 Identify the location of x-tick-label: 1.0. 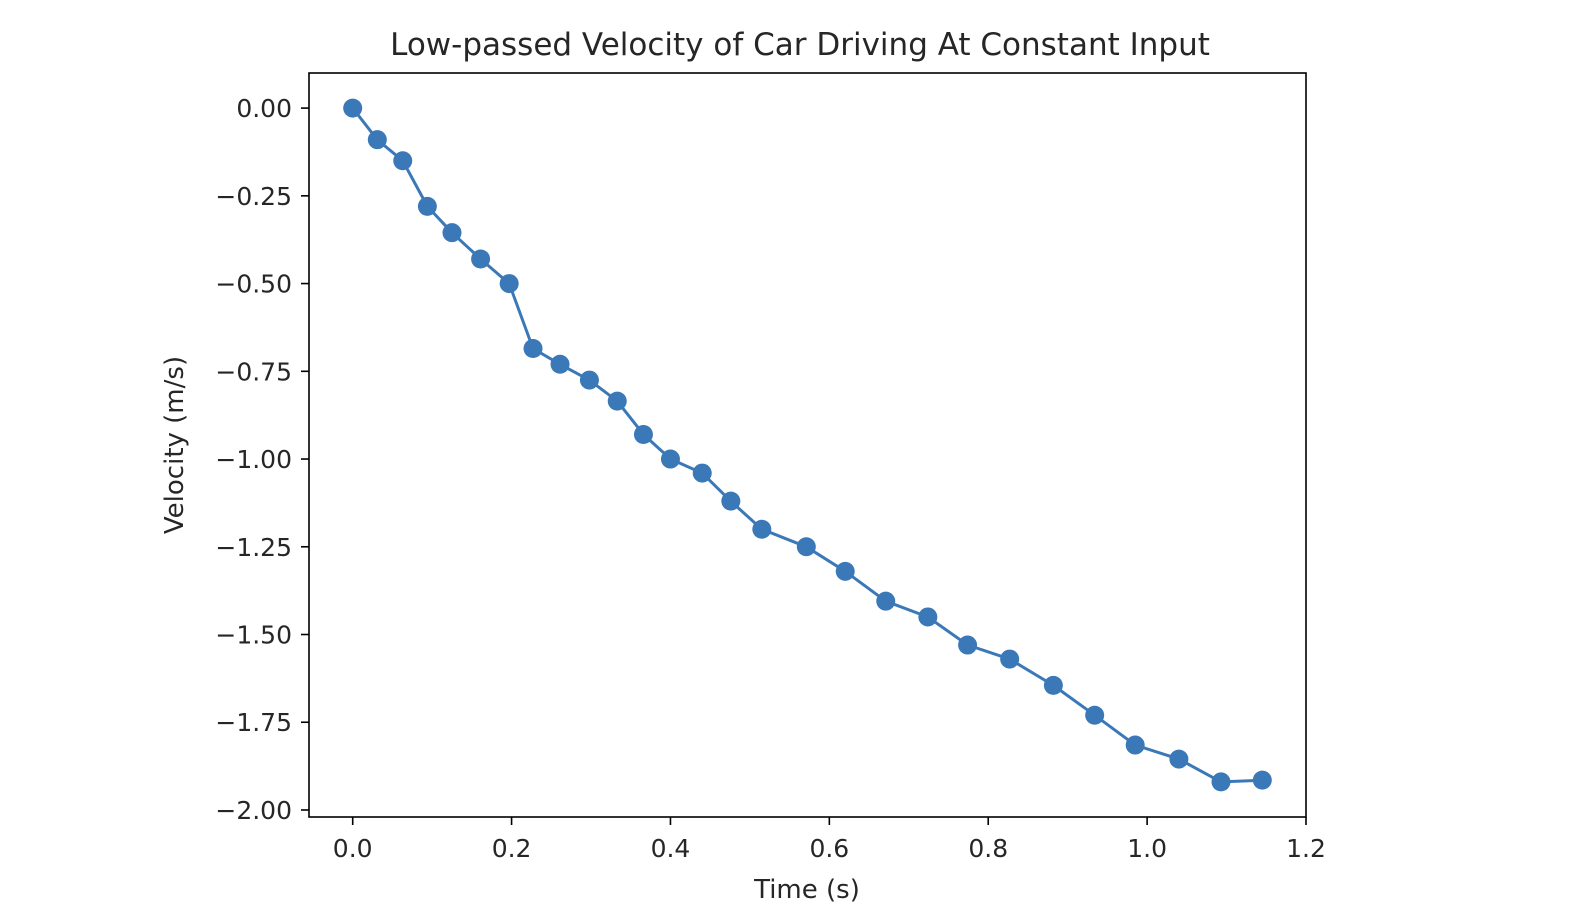
(1147, 848).